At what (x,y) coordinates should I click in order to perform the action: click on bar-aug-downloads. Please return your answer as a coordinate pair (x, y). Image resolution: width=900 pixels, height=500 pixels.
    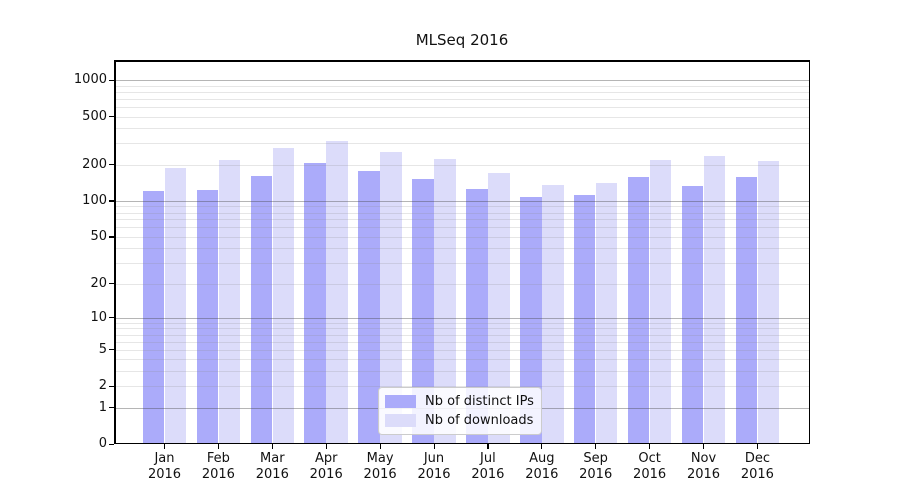
    Looking at the image, I should click on (553, 314).